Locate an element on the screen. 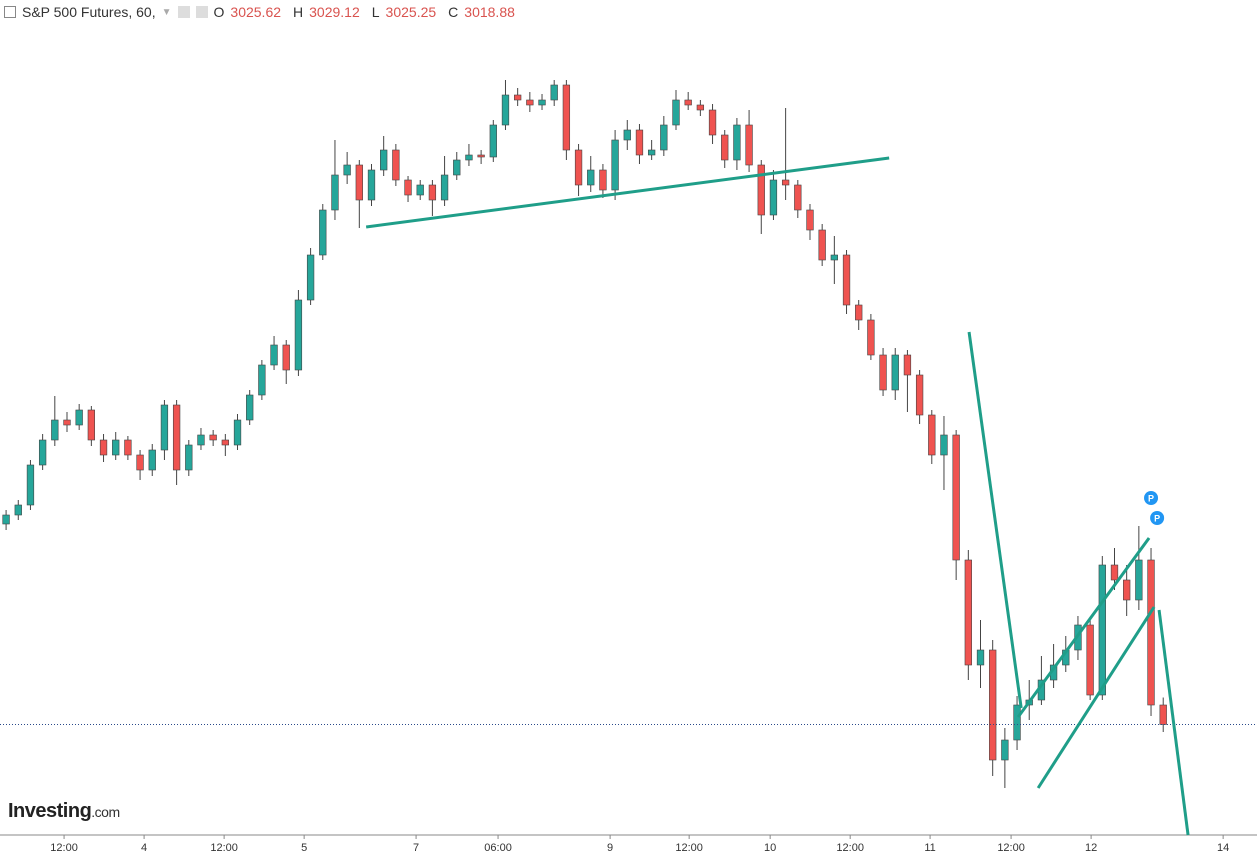  collapse-icon is located at coordinates (10, 12).